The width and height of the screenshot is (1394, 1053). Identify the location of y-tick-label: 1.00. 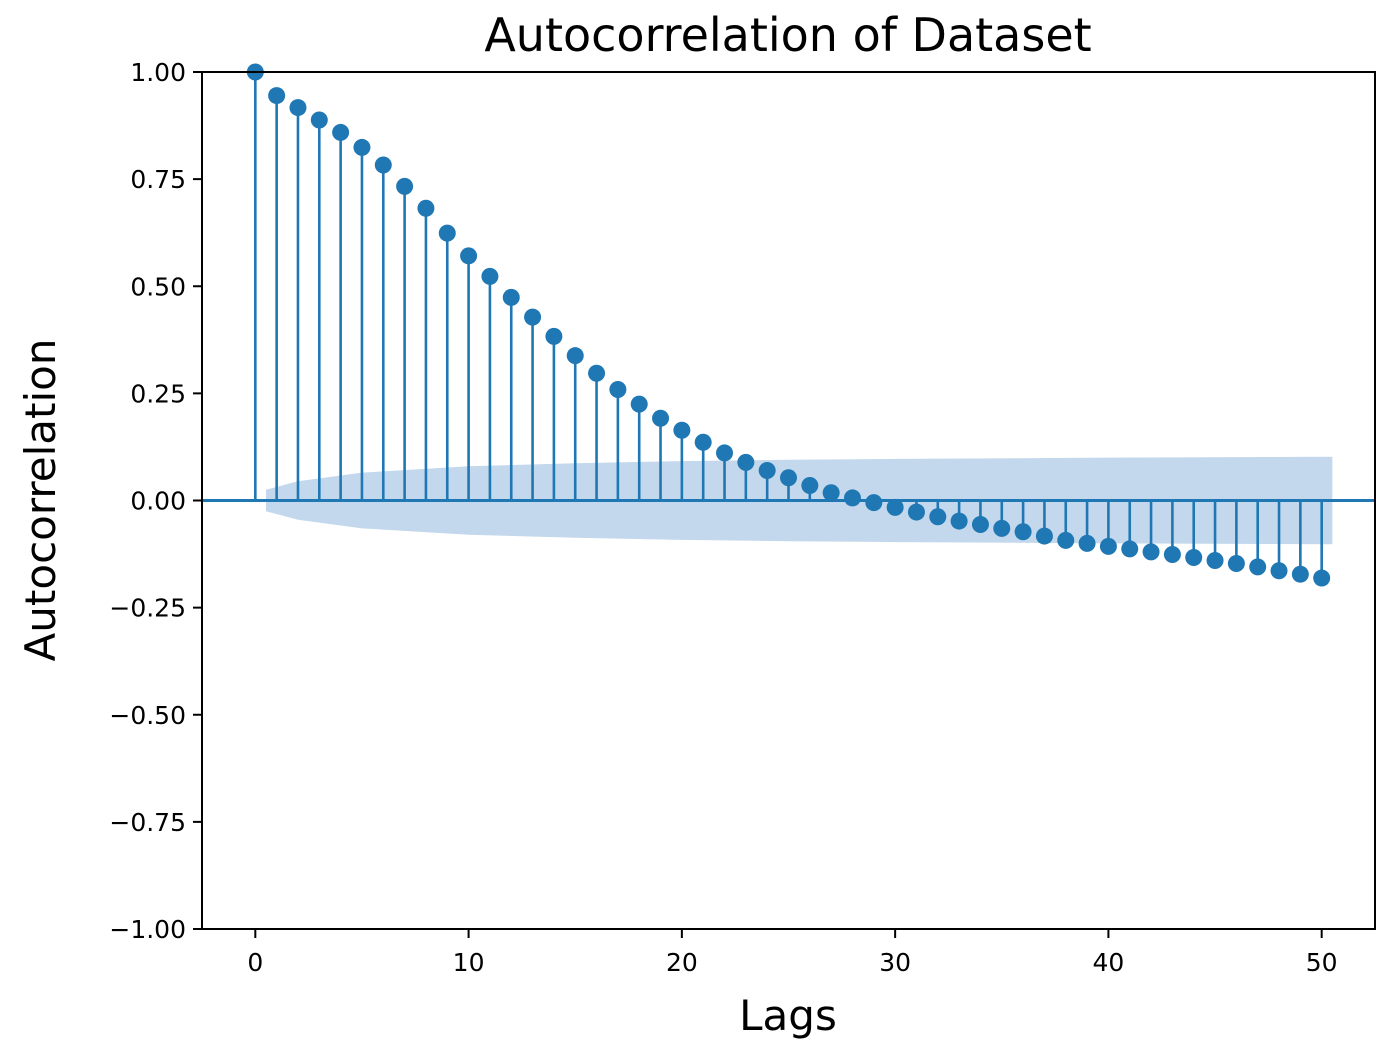
(158, 72).